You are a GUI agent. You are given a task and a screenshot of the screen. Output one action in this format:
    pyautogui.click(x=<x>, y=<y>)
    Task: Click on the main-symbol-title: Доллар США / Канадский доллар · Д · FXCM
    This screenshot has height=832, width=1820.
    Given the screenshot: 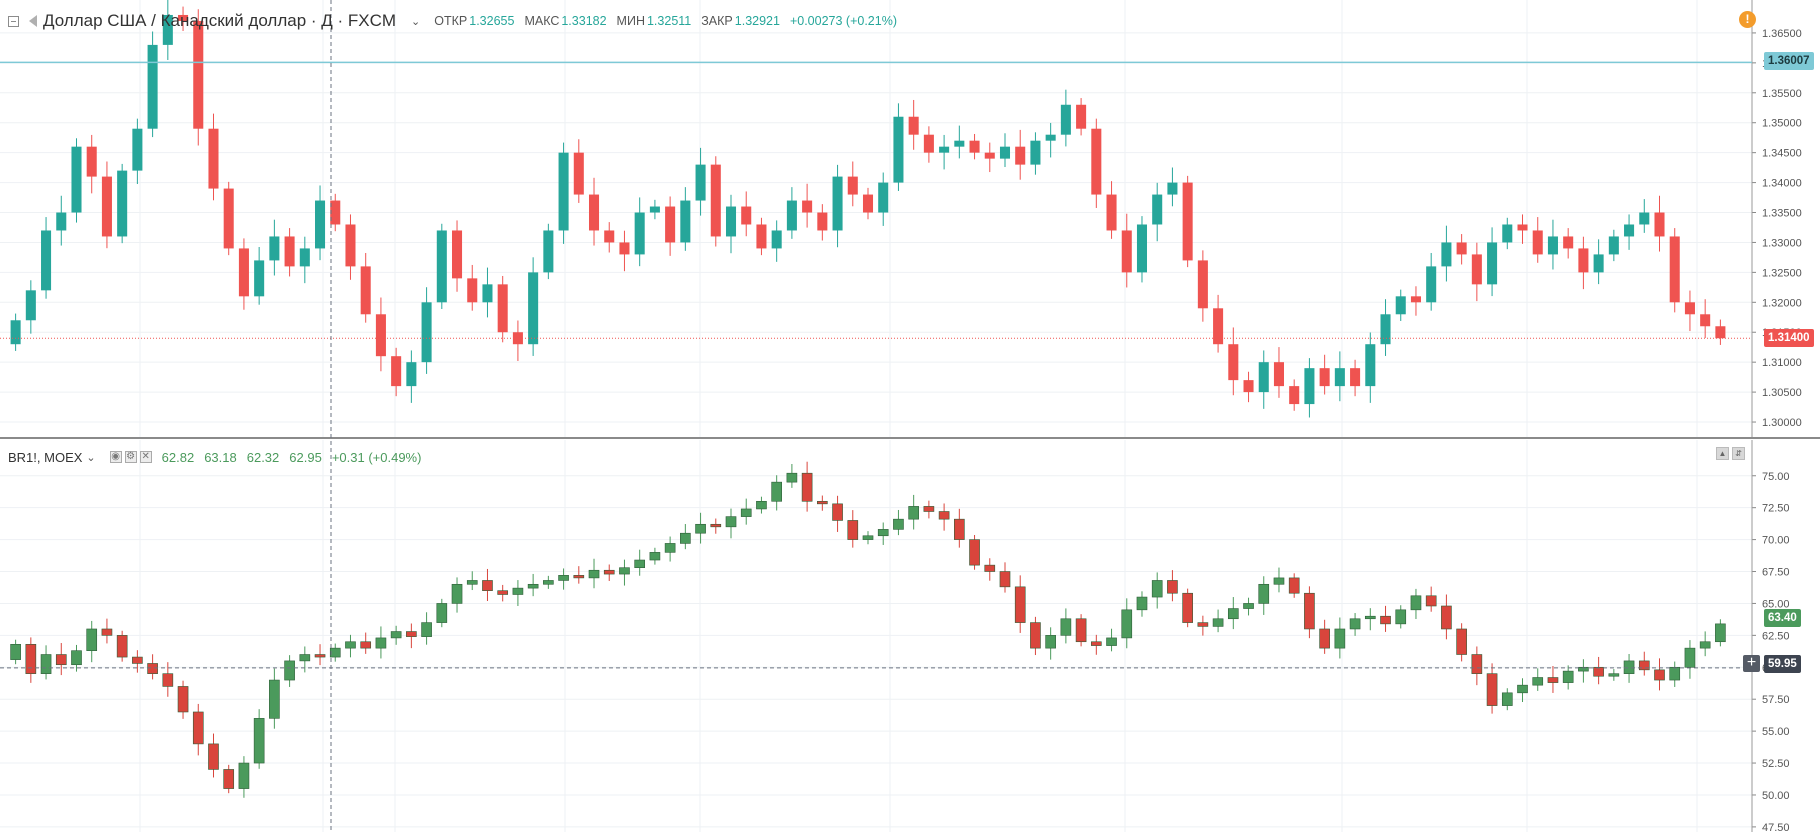 What is the action you would take?
    pyautogui.click(x=220, y=20)
    